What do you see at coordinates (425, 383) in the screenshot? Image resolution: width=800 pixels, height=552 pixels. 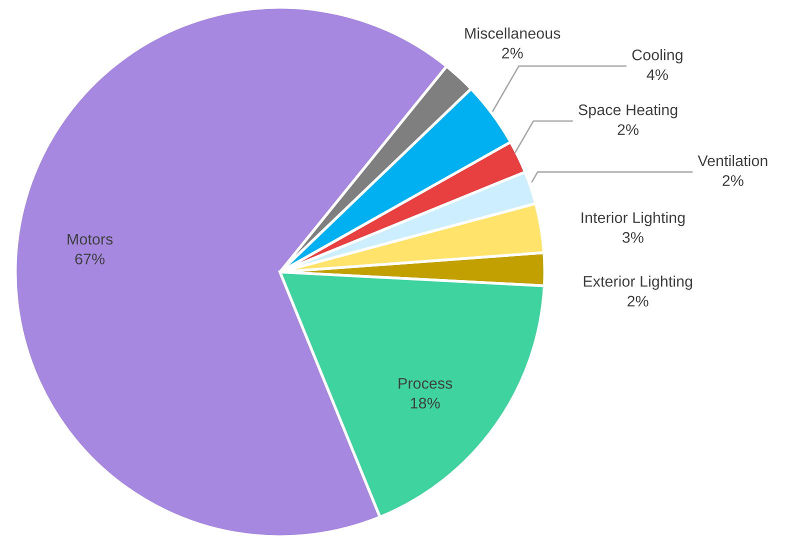 I see `slice-label: Process` at bounding box center [425, 383].